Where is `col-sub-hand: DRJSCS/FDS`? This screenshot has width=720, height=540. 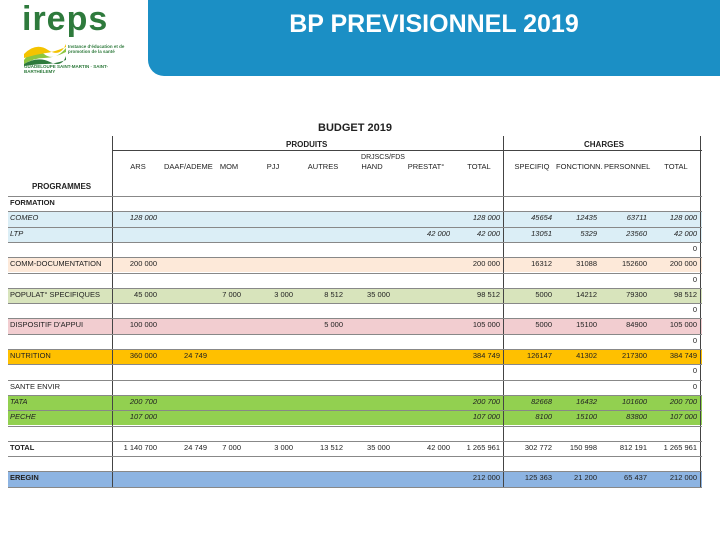
col-sub-hand: DRJSCS/FDS is located at coordinates (383, 157).